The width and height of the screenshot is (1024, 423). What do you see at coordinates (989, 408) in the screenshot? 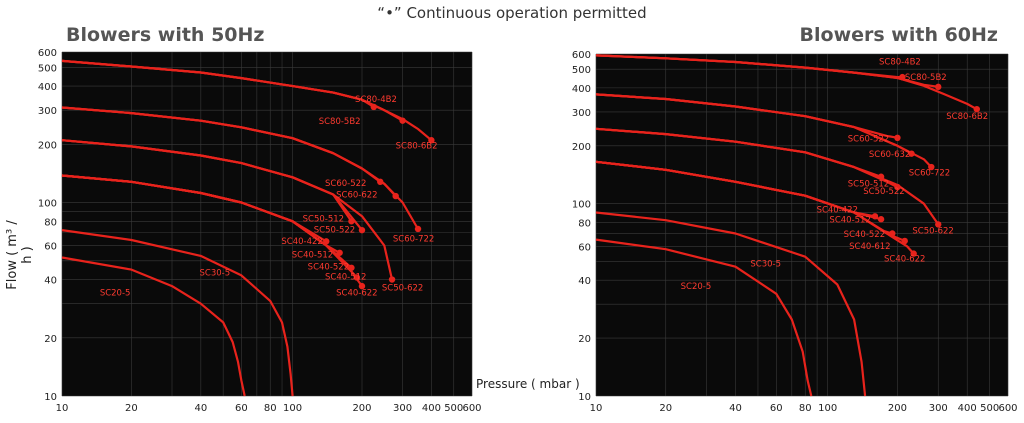
I see `x-tick-label: 500` at bounding box center [989, 408].